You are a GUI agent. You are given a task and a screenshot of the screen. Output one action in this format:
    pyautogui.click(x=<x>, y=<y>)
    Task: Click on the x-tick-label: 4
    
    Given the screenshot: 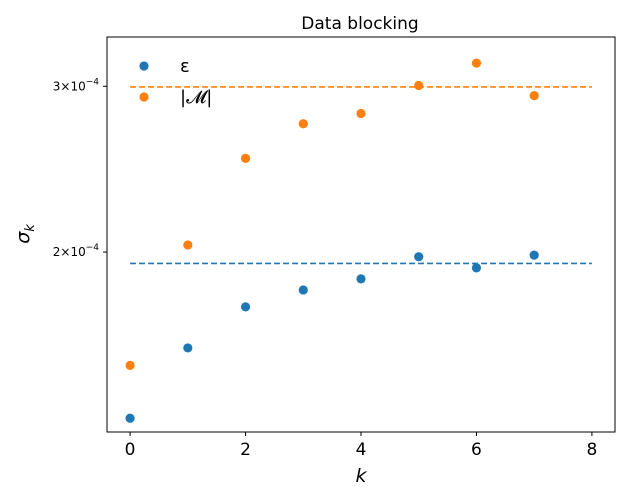 What is the action you would take?
    pyautogui.click(x=361, y=450)
    